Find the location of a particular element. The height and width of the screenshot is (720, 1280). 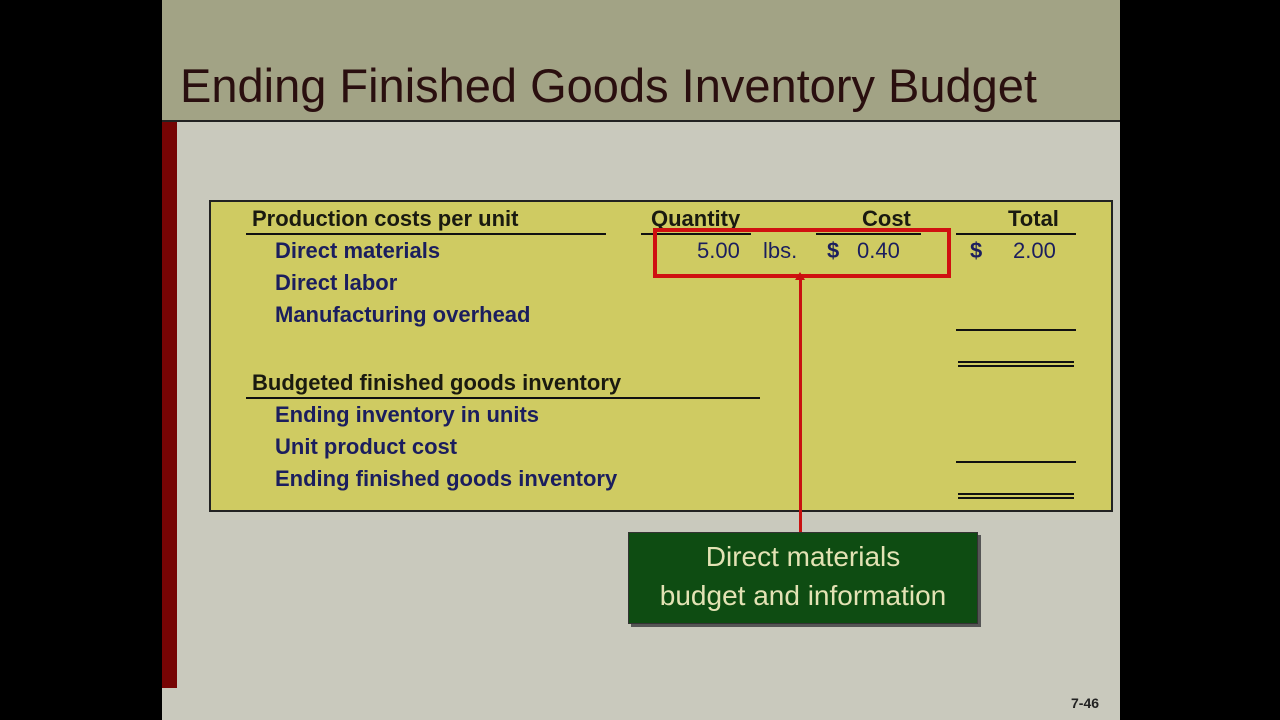

section-header-budgeted-inventory: Budgeted finished goods inventory is located at coordinates (437, 382).